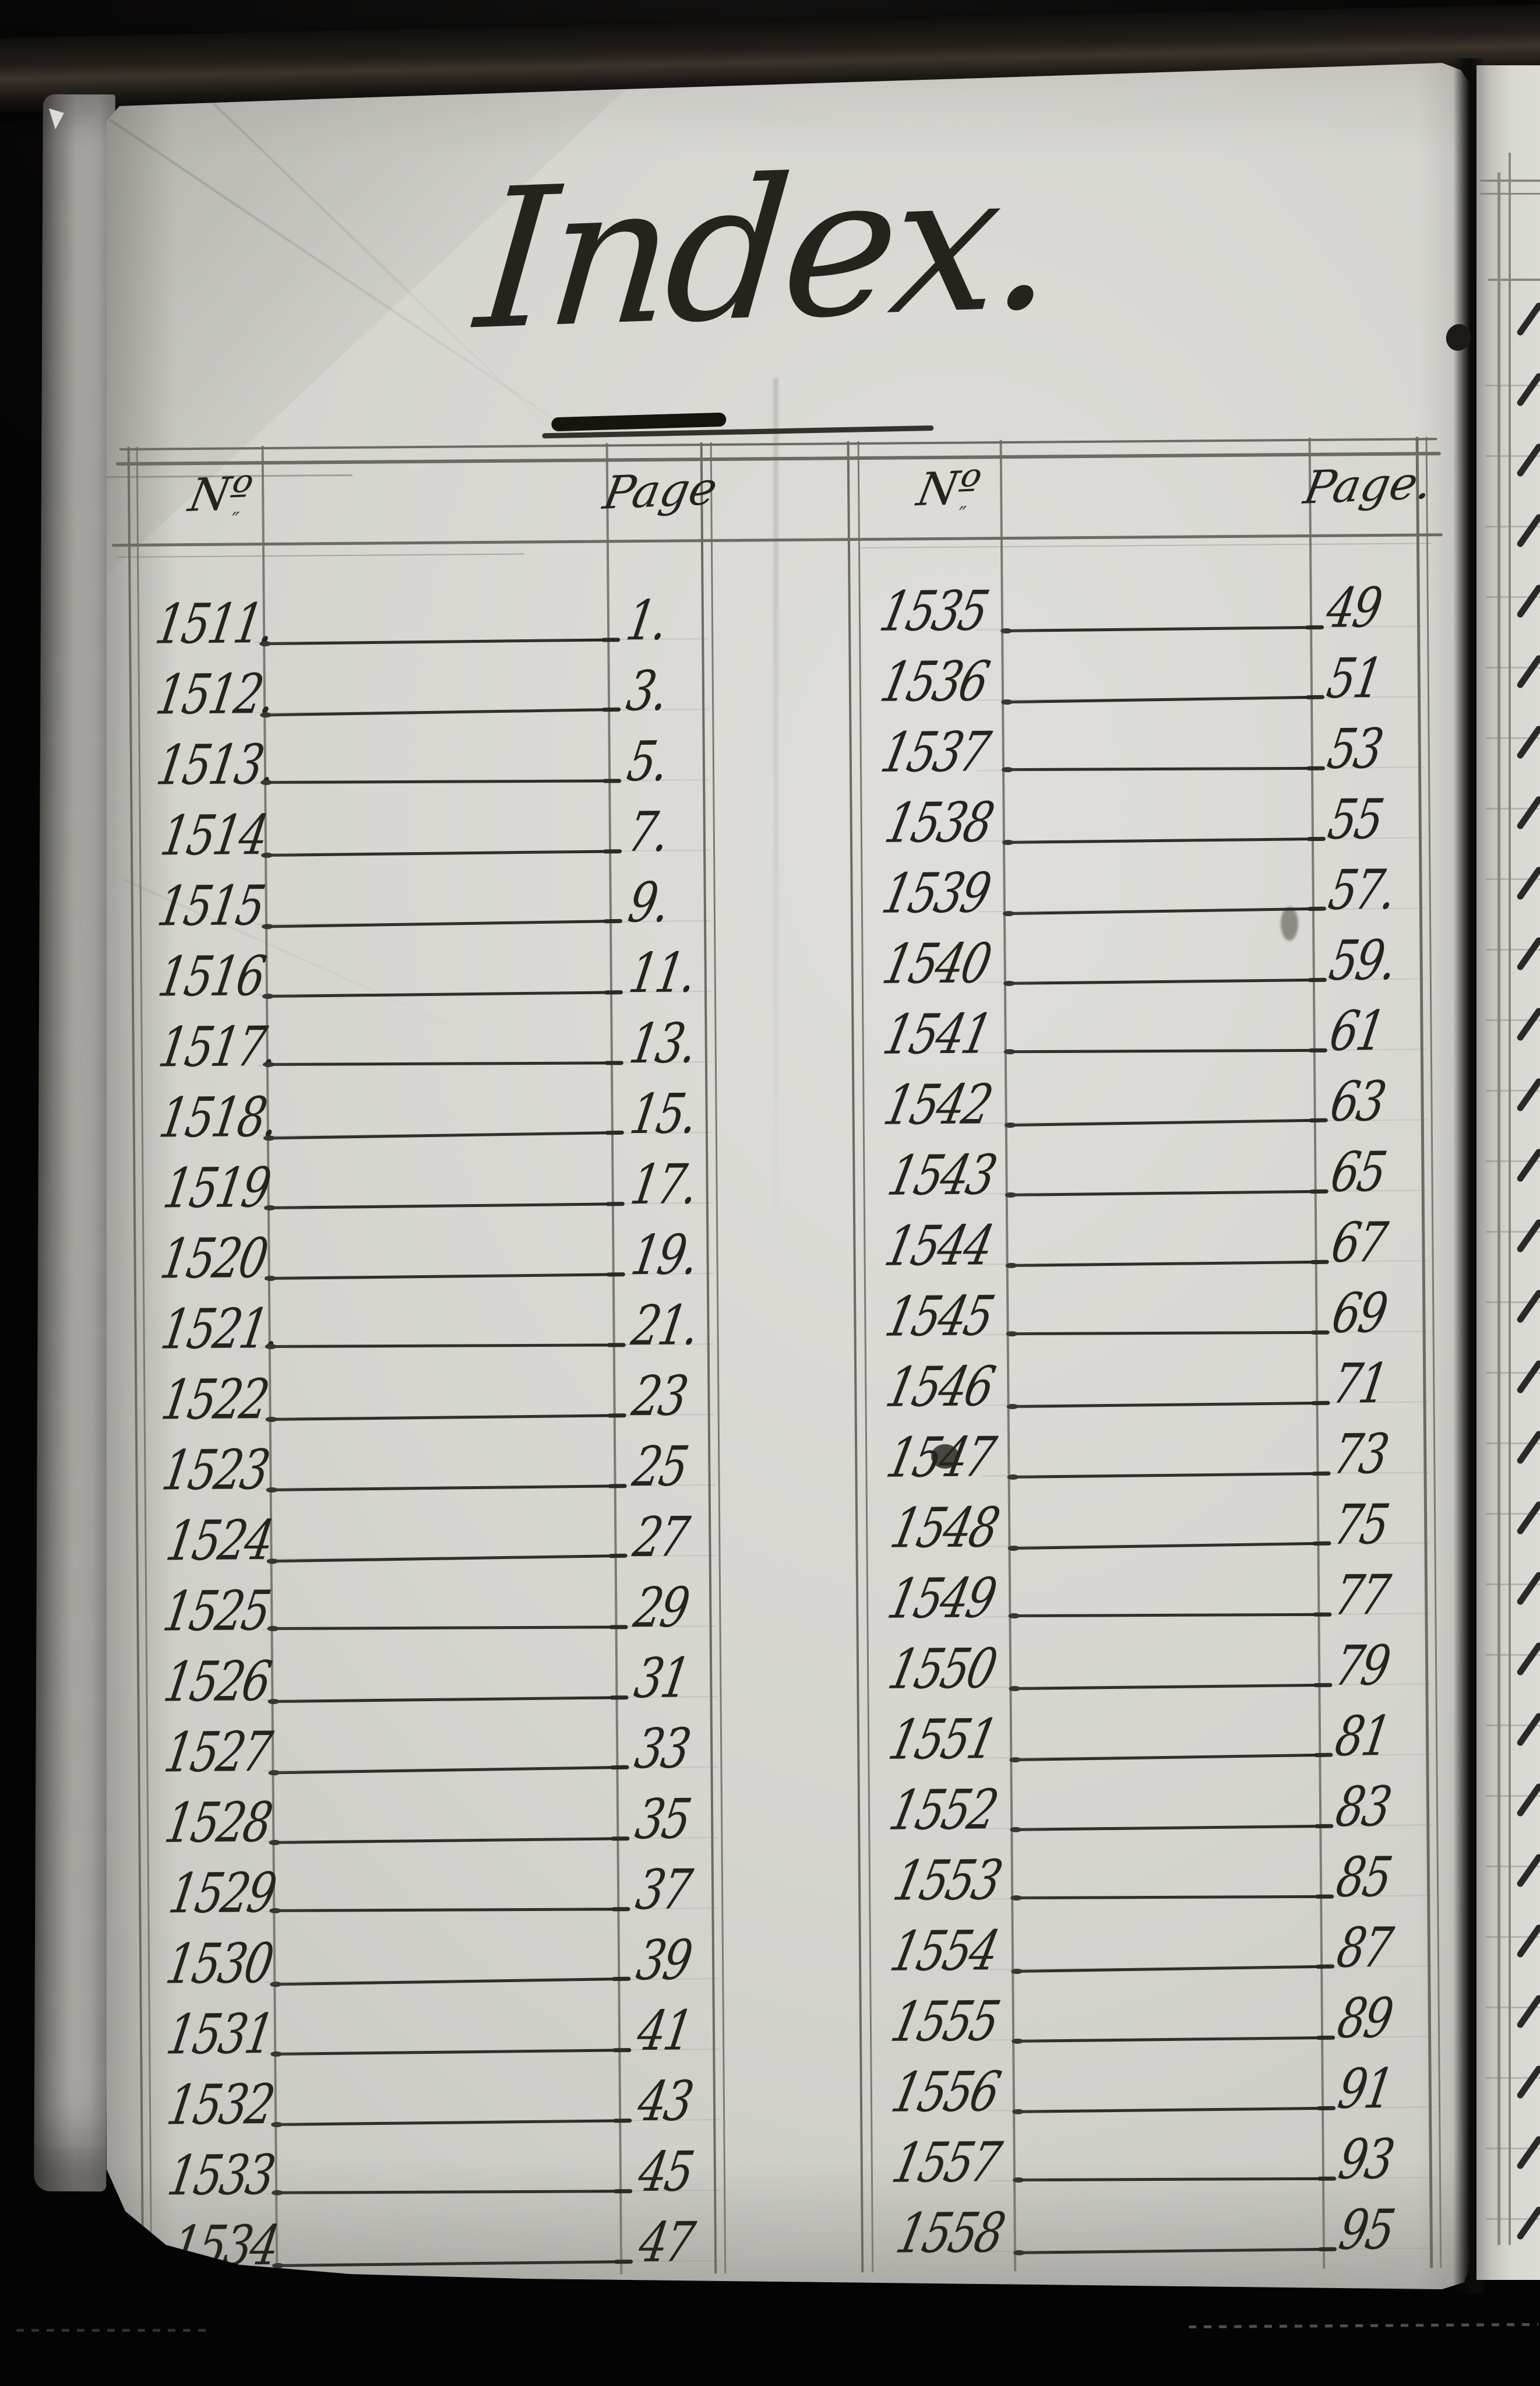 The width and height of the screenshot is (1540, 2386). I want to click on entry-page-number: 41, so click(665, 2031).